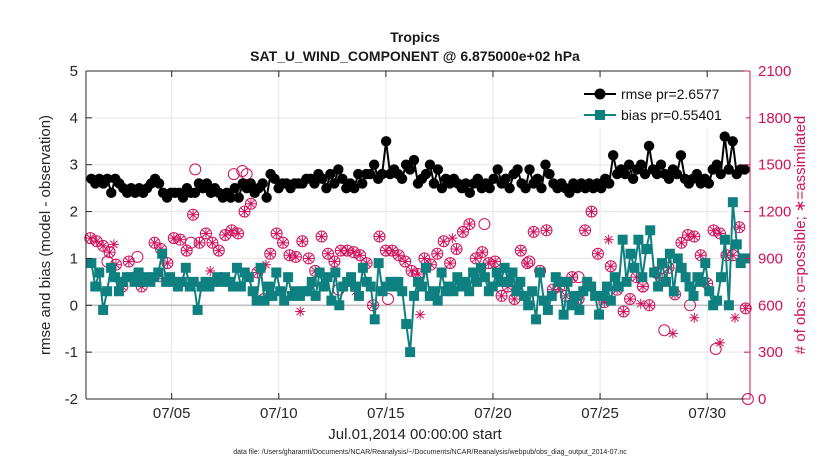 The width and height of the screenshot is (830, 470). I want to click on y-tick-label-right: 1200, so click(774, 212).